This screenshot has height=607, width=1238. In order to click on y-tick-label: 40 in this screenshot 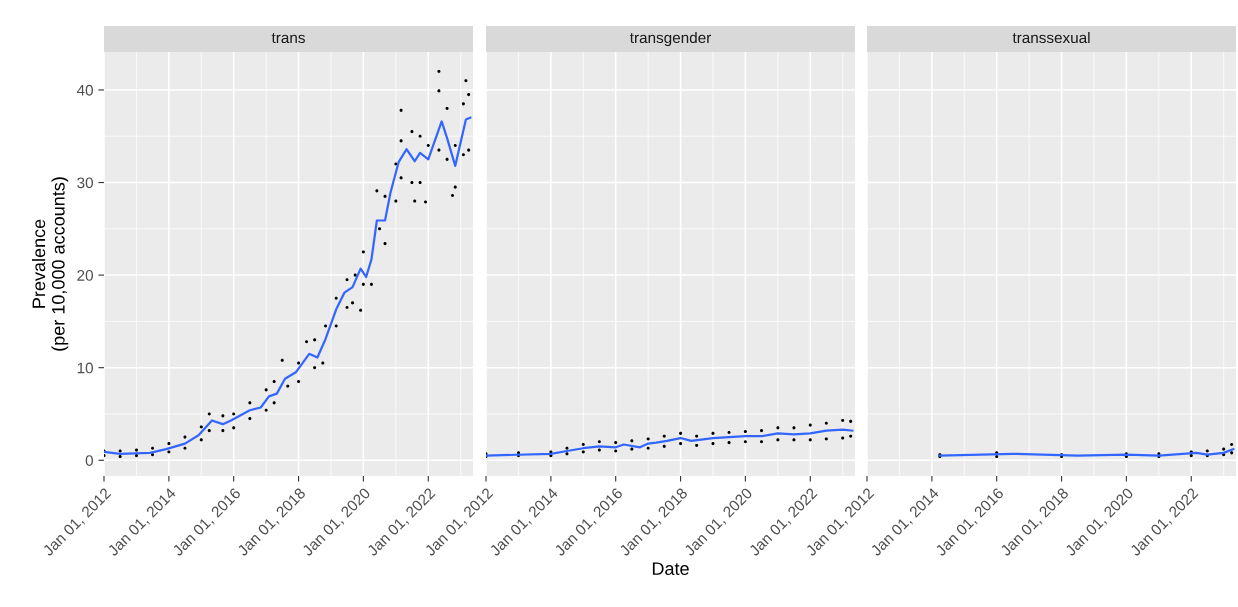, I will do `click(84, 90)`.